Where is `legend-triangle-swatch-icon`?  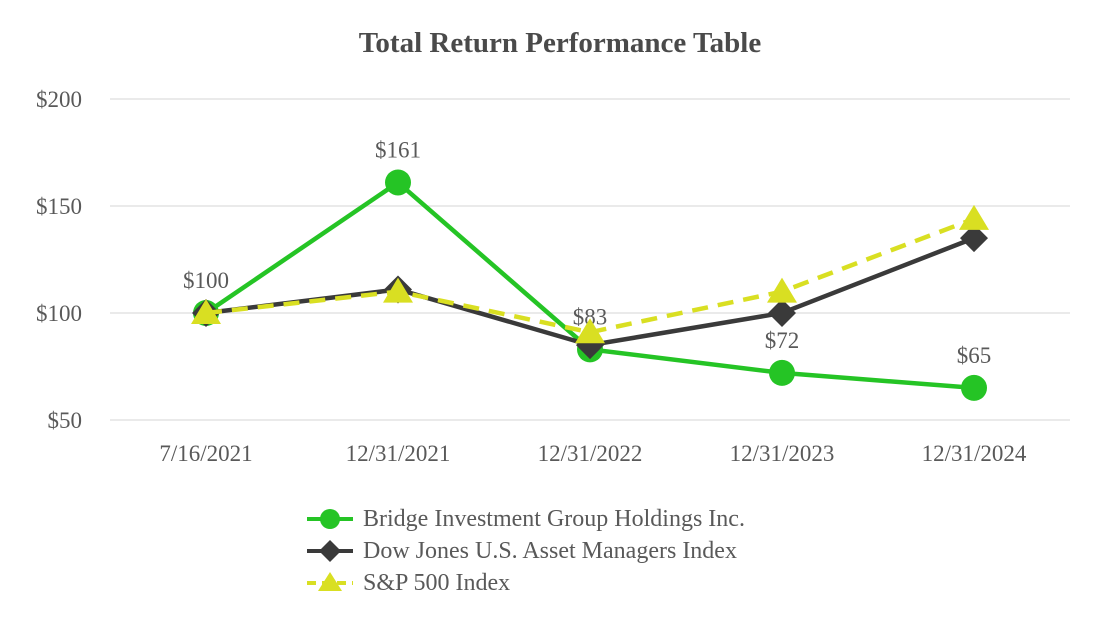
legend-triangle-swatch-icon is located at coordinates (330, 581).